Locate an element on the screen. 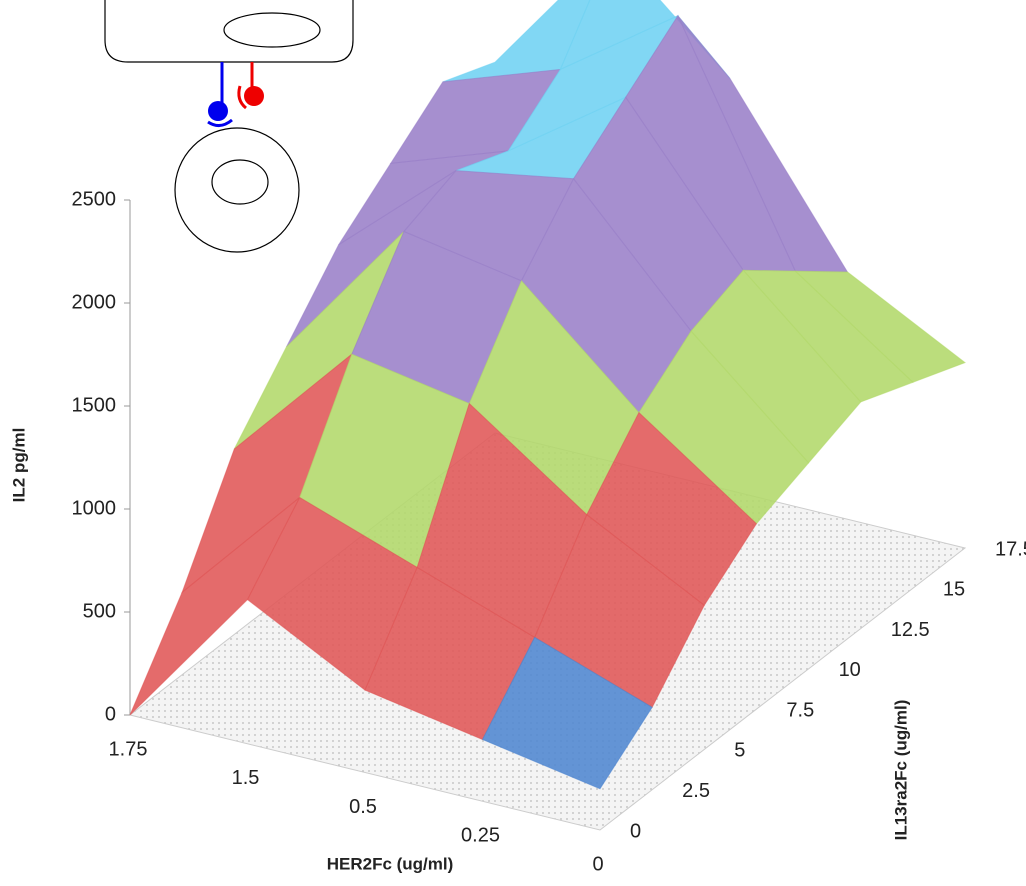  x-tick-label: 1.75 is located at coordinates (128, 749).